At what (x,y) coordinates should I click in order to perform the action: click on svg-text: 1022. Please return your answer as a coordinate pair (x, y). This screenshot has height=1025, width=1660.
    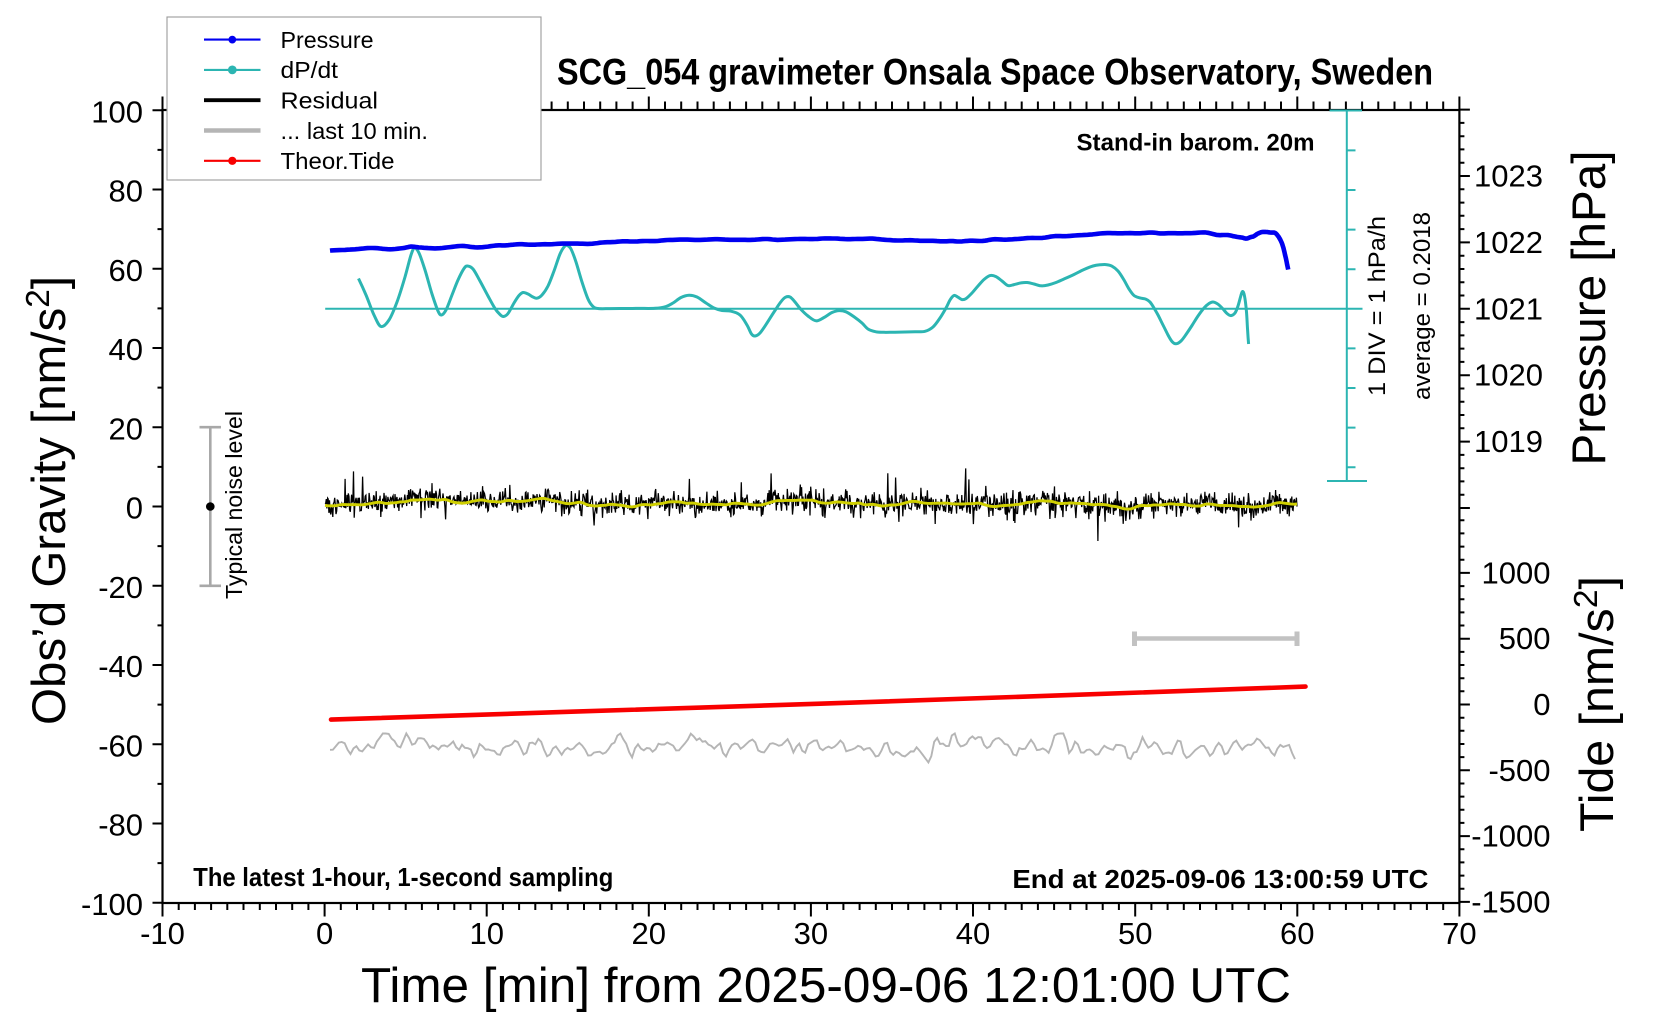
    Looking at the image, I should click on (1508, 242).